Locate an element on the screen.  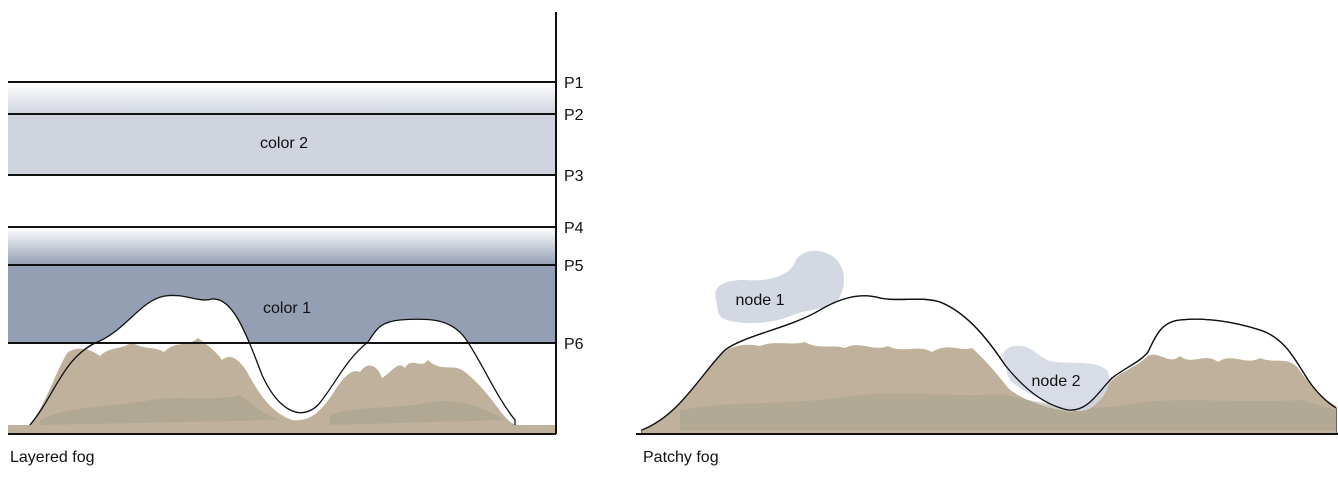
fog-node-1-label: node 1 is located at coordinates (760, 300).